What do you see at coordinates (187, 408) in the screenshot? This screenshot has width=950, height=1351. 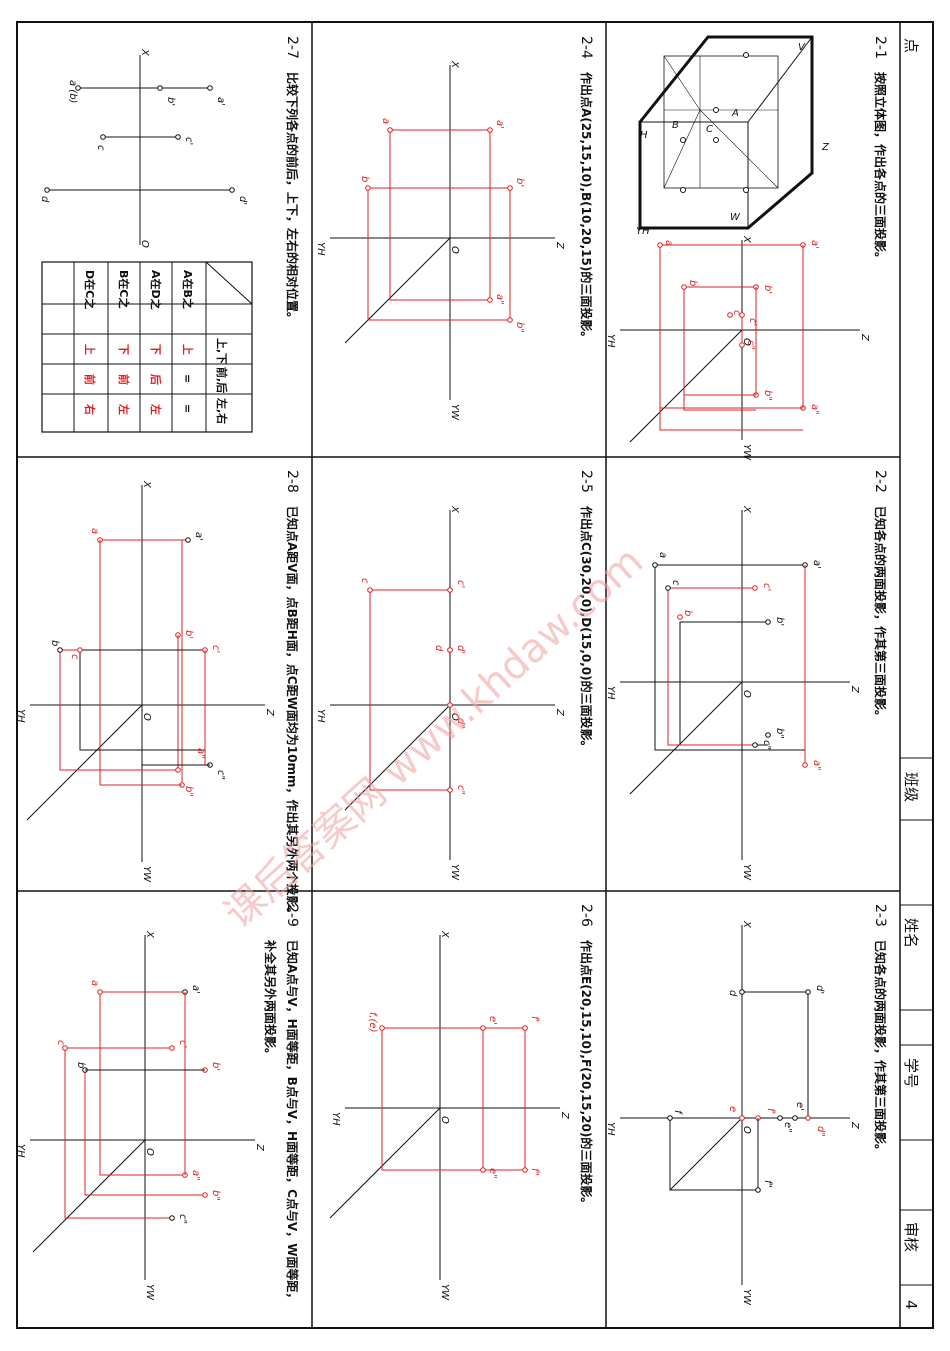 I see `cell-leftright: =` at bounding box center [187, 408].